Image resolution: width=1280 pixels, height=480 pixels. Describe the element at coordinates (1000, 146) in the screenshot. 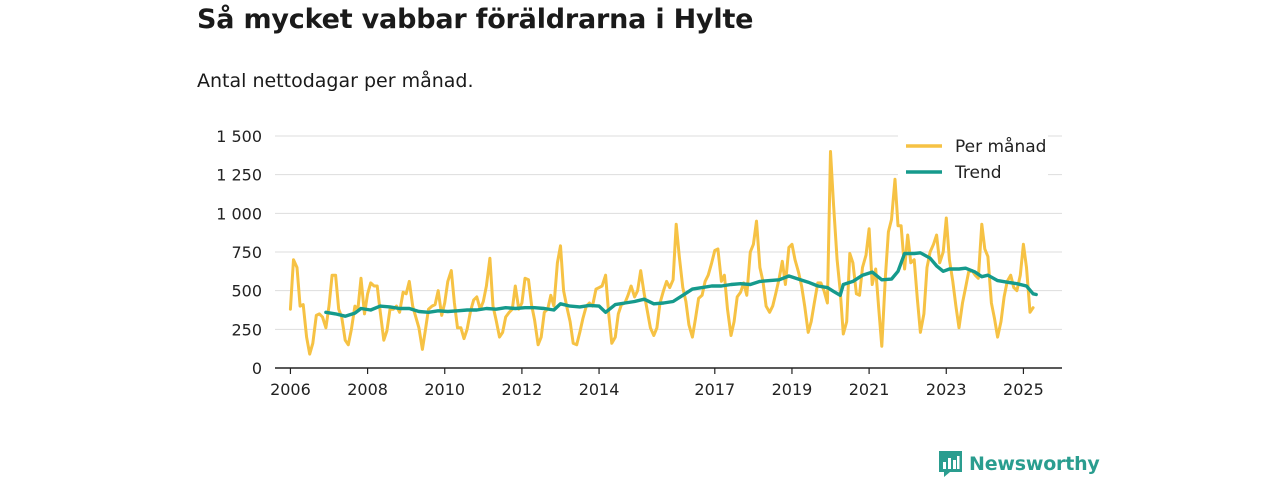

I see `legend-label: Per månad` at that location.